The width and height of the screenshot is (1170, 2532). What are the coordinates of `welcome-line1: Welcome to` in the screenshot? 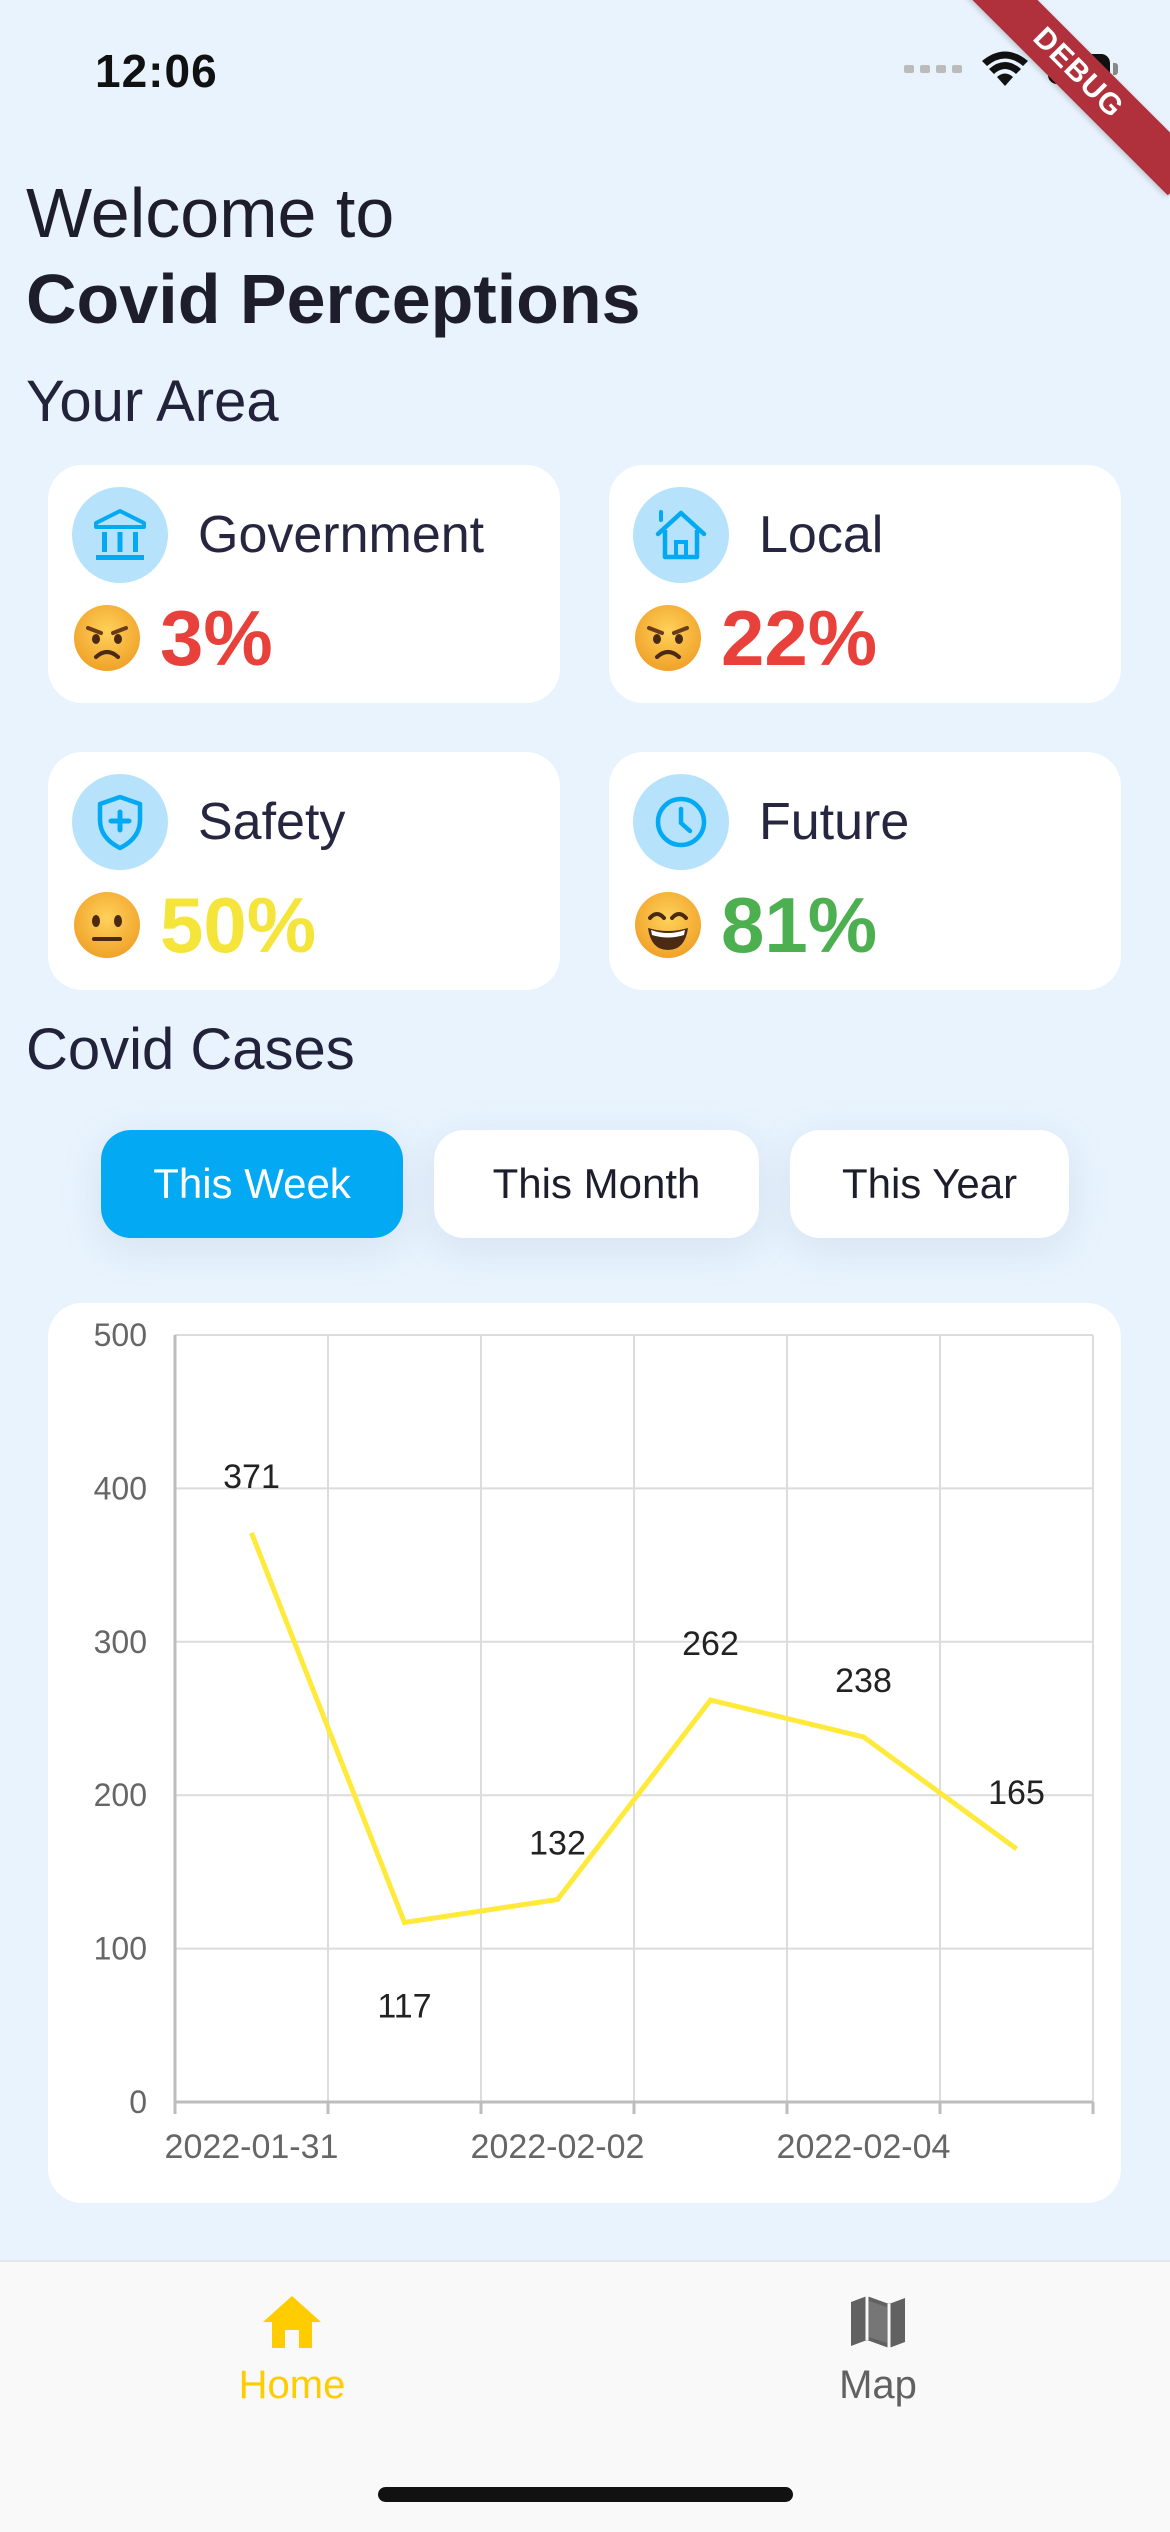 It's located at (210, 213).